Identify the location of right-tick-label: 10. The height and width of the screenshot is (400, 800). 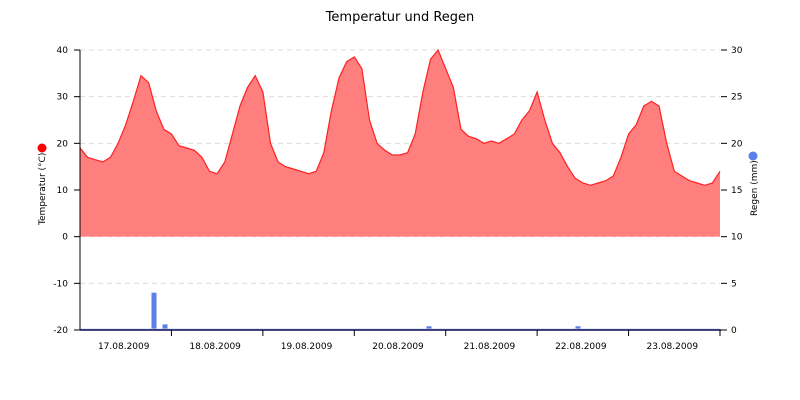
(737, 238).